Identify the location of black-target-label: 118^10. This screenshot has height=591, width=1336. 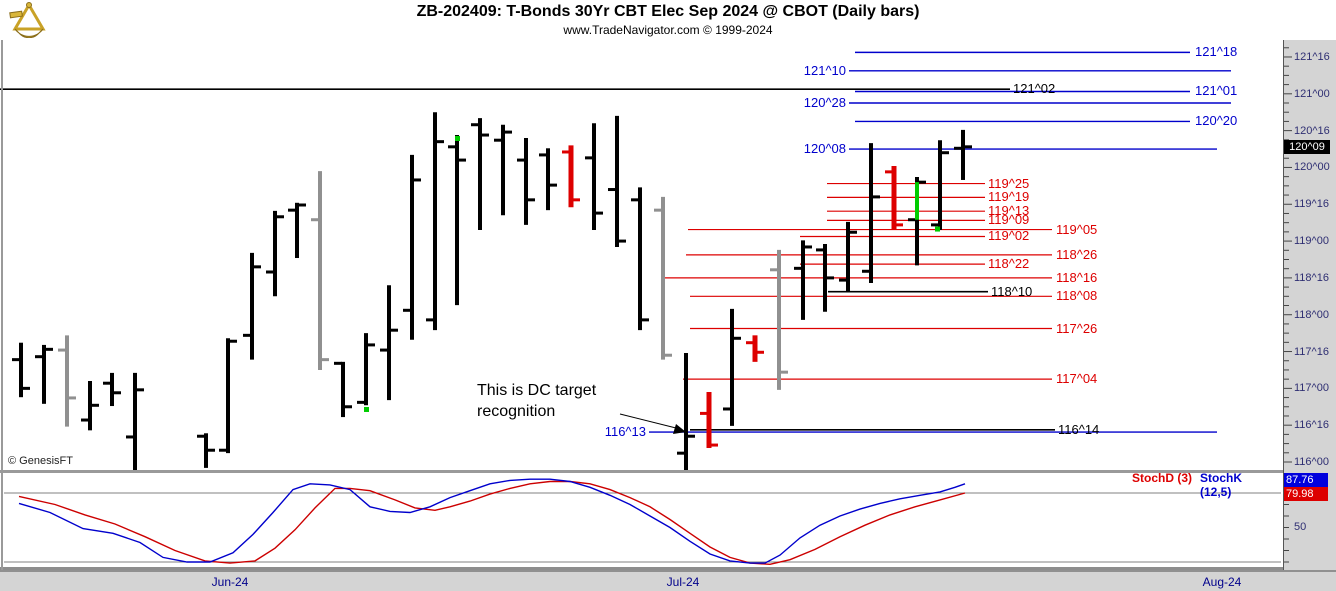
(1012, 291).